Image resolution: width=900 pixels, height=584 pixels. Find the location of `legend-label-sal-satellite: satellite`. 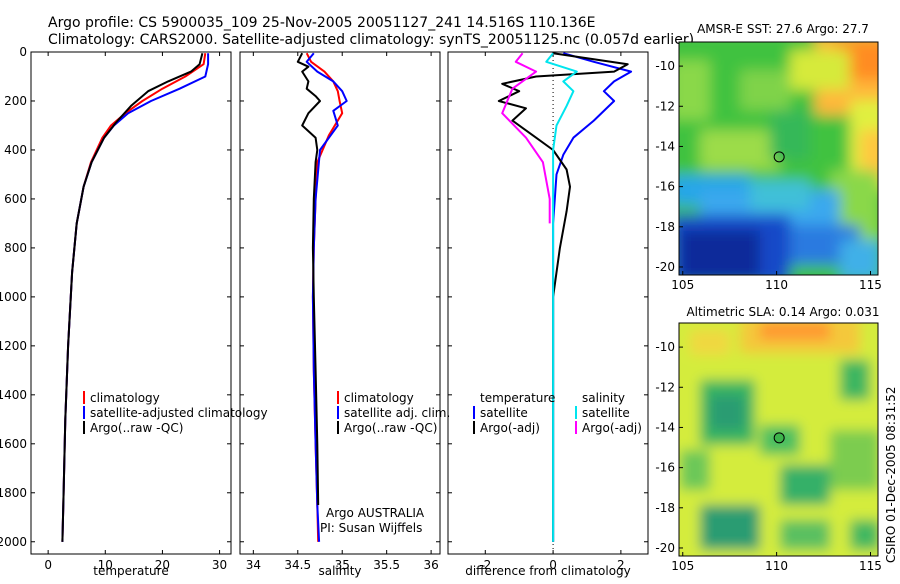

legend-label-sal-satellite: satellite is located at coordinates (606, 413).